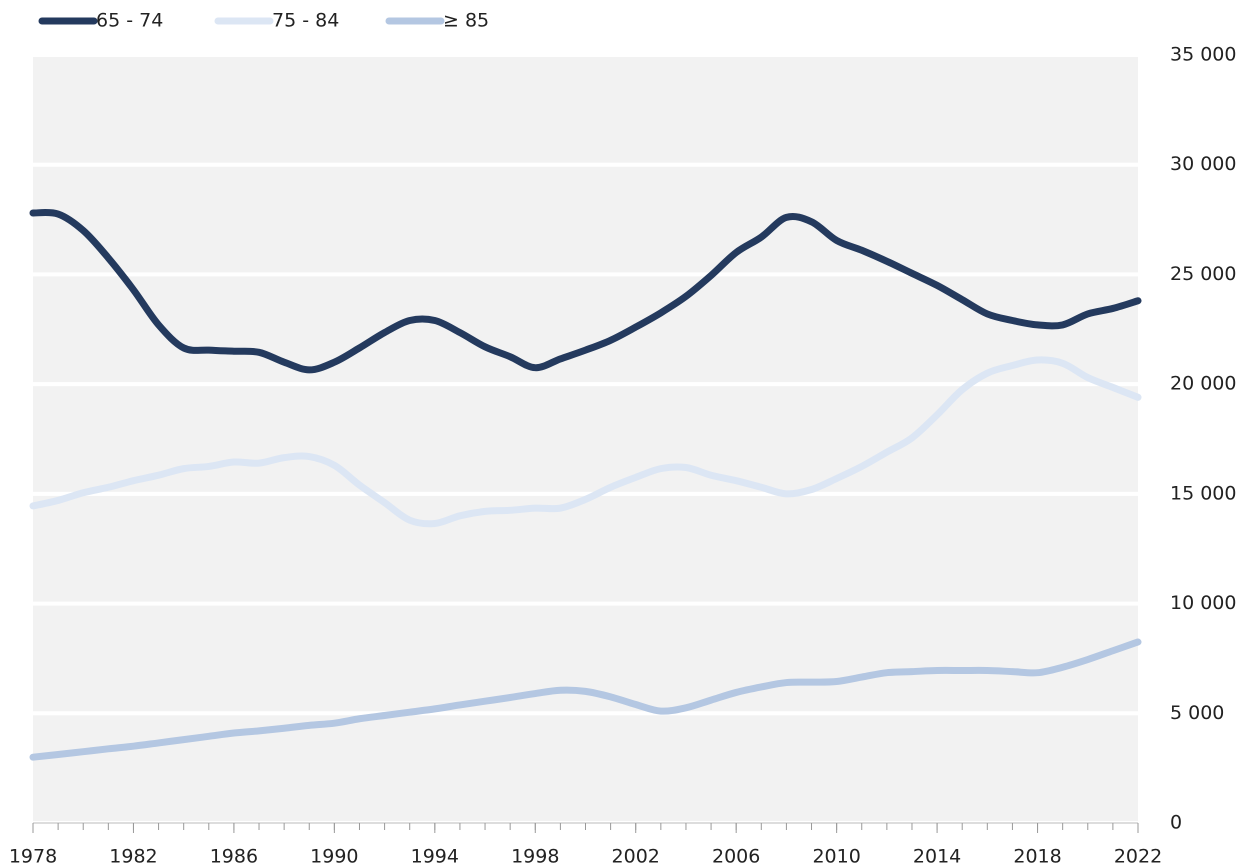 The height and width of the screenshot is (868, 1247). What do you see at coordinates (1138, 857) in the screenshot?
I see `x-tick-label: 2022` at bounding box center [1138, 857].